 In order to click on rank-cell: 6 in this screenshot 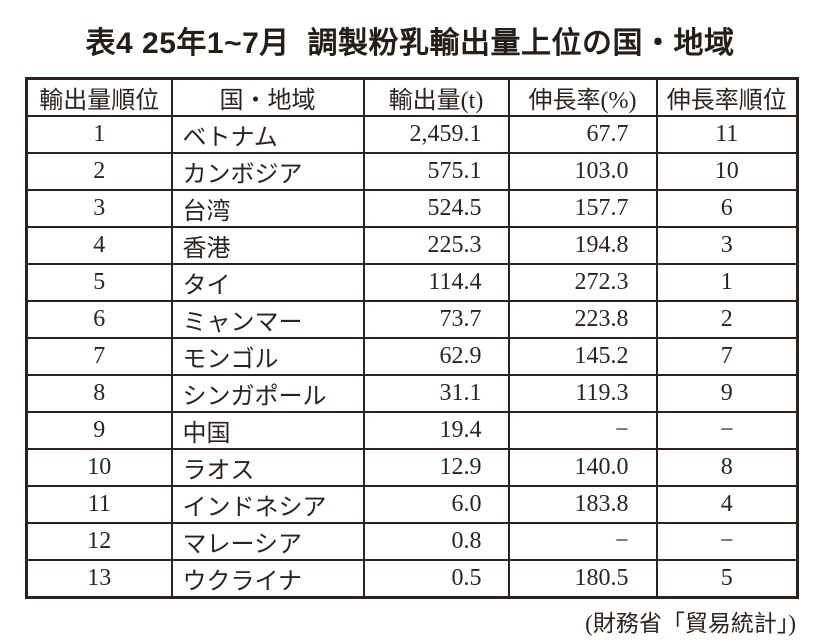, I will do `click(99, 319)`.